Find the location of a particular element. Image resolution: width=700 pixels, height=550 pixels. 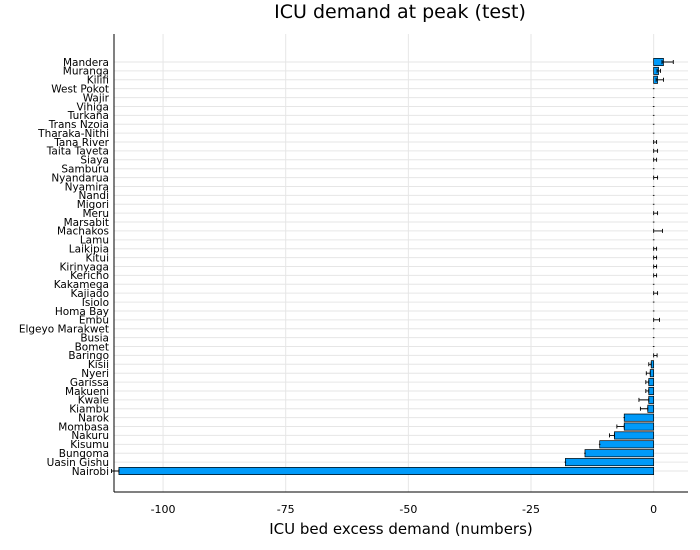

category-label: Kirinyaga is located at coordinates (84, 267).